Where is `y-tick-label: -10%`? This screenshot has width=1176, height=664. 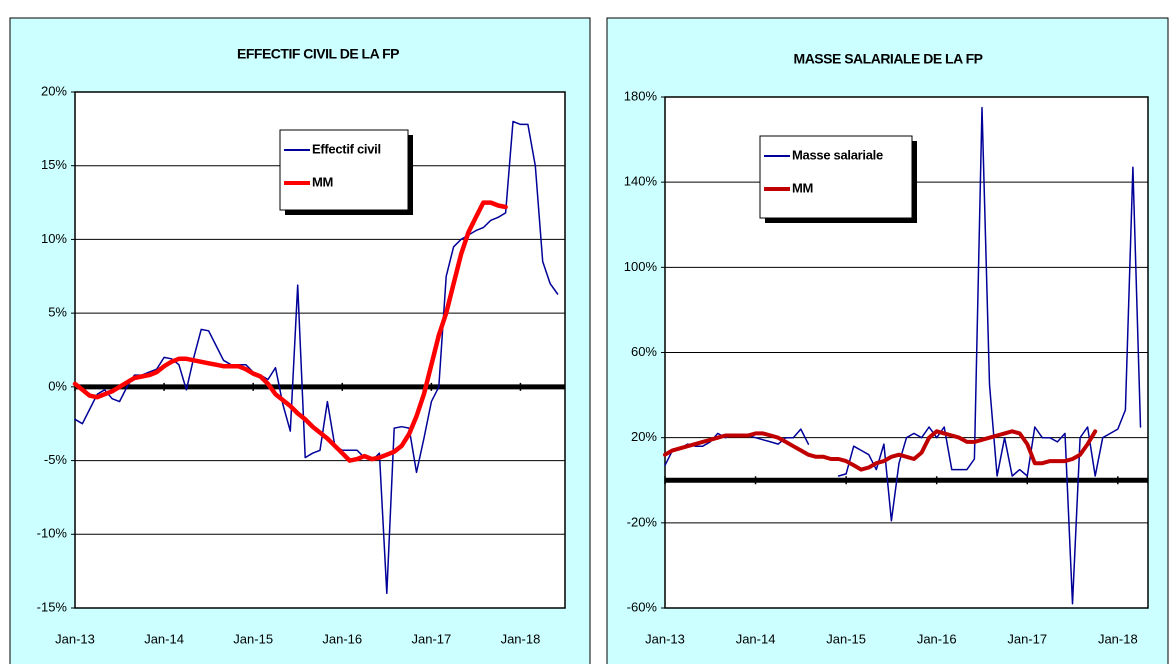
y-tick-label: -10% is located at coordinates (52, 533).